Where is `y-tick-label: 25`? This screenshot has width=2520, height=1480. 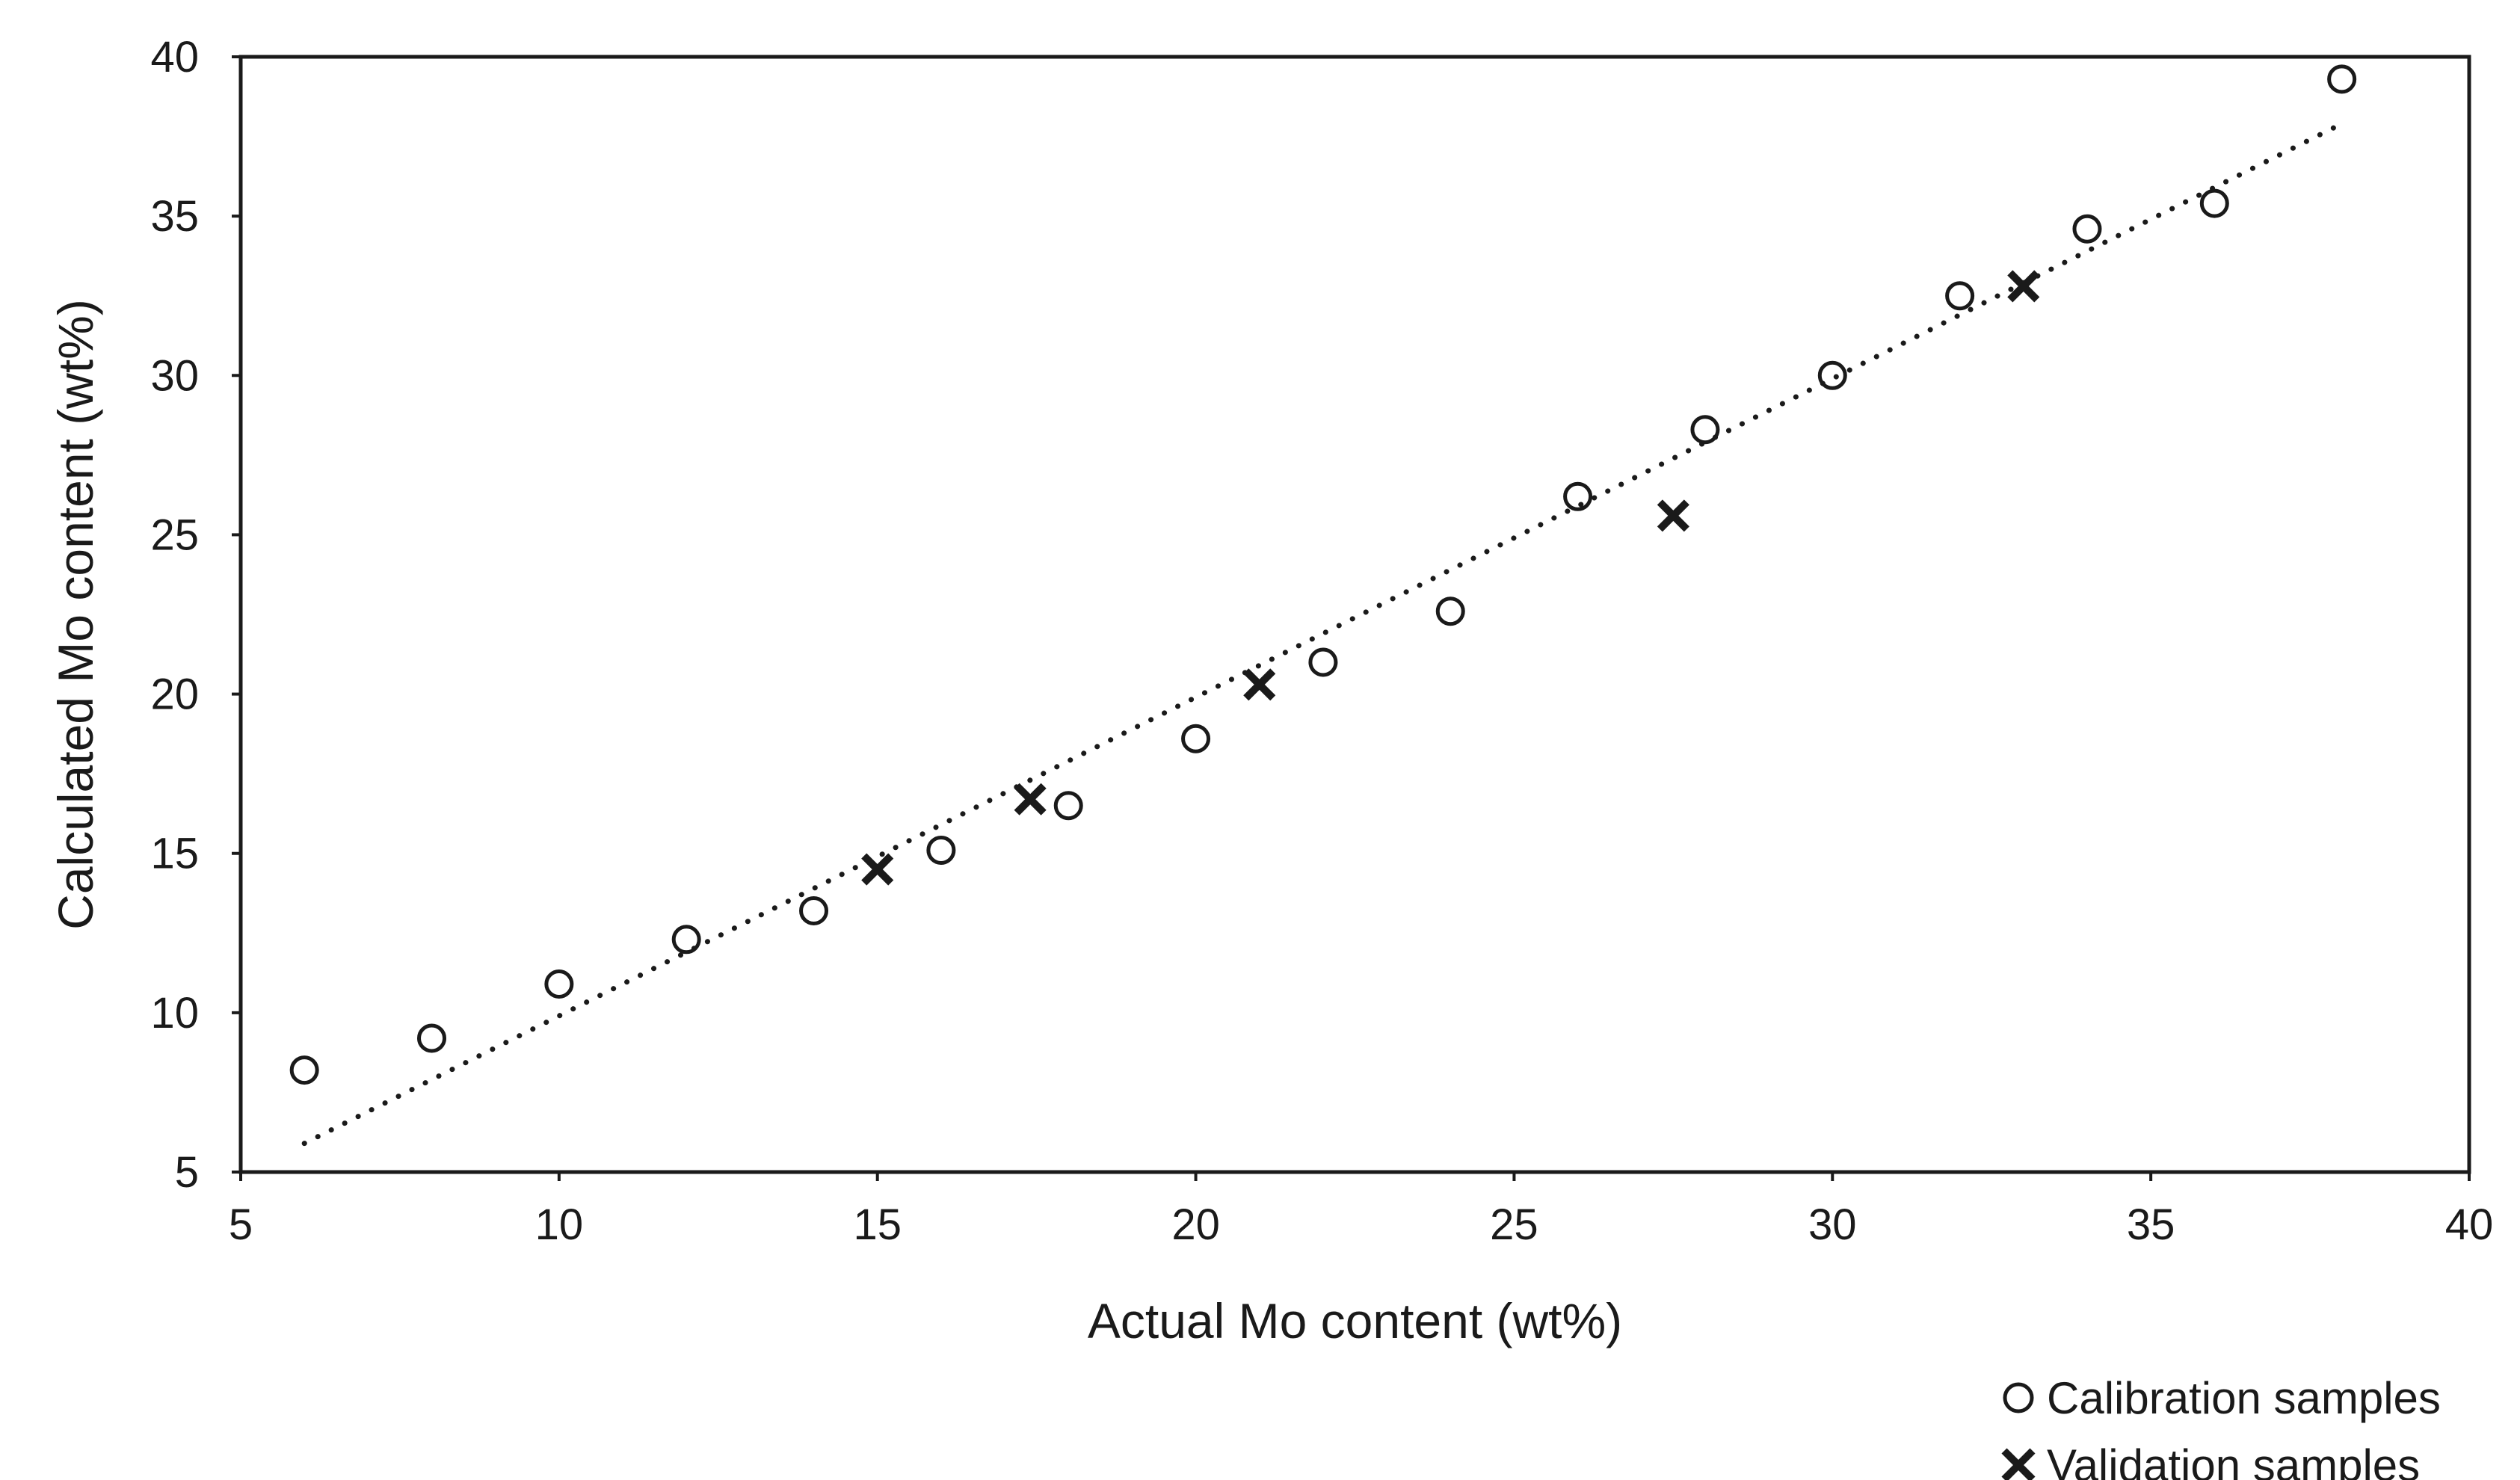 y-tick-label: 25 is located at coordinates (174, 535).